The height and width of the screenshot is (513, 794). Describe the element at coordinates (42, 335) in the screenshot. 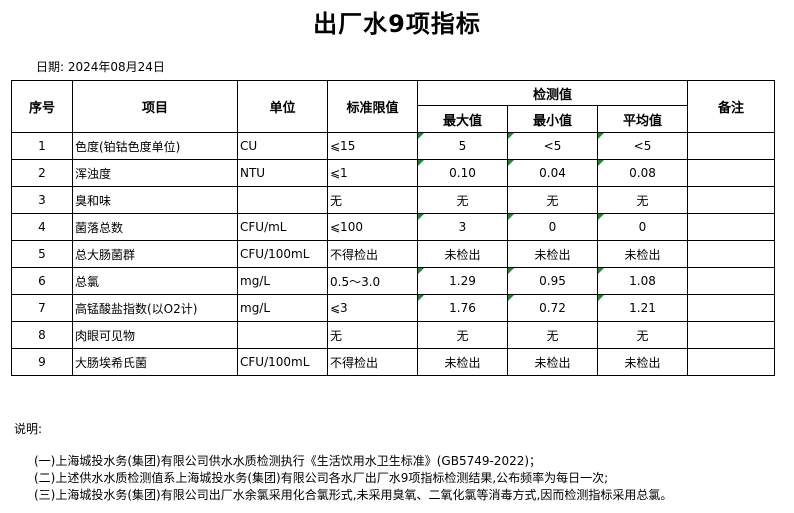

I see `cell-no: 8` at that location.